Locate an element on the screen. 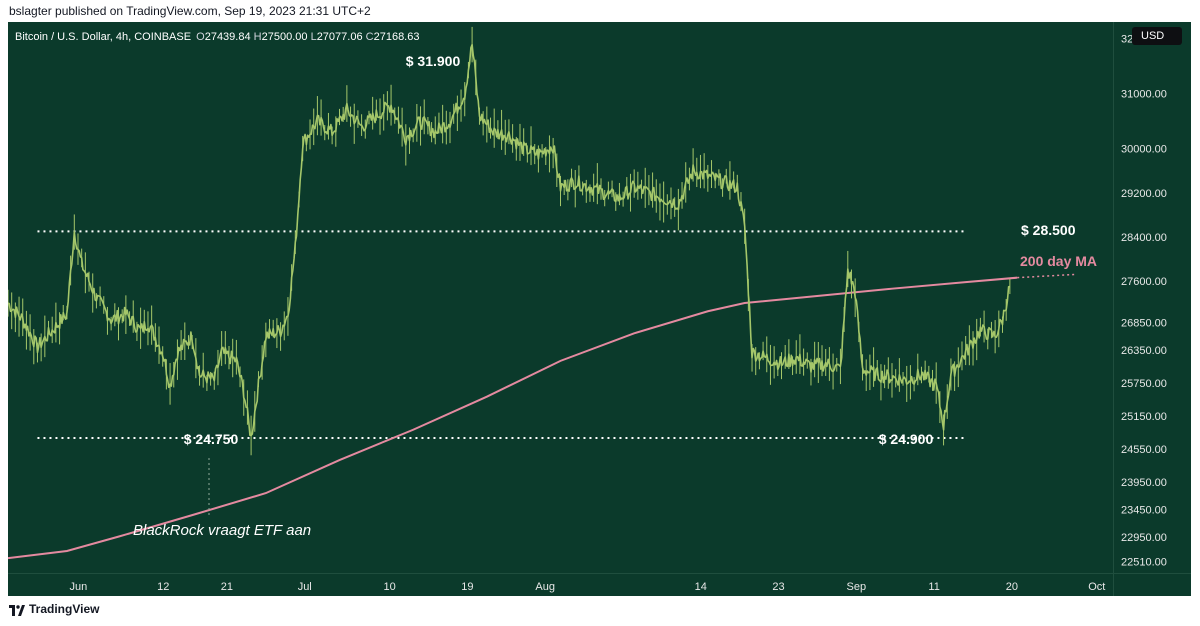 The image size is (1200, 626). y-tick-label: 25150.00 is located at coordinates (1144, 417).